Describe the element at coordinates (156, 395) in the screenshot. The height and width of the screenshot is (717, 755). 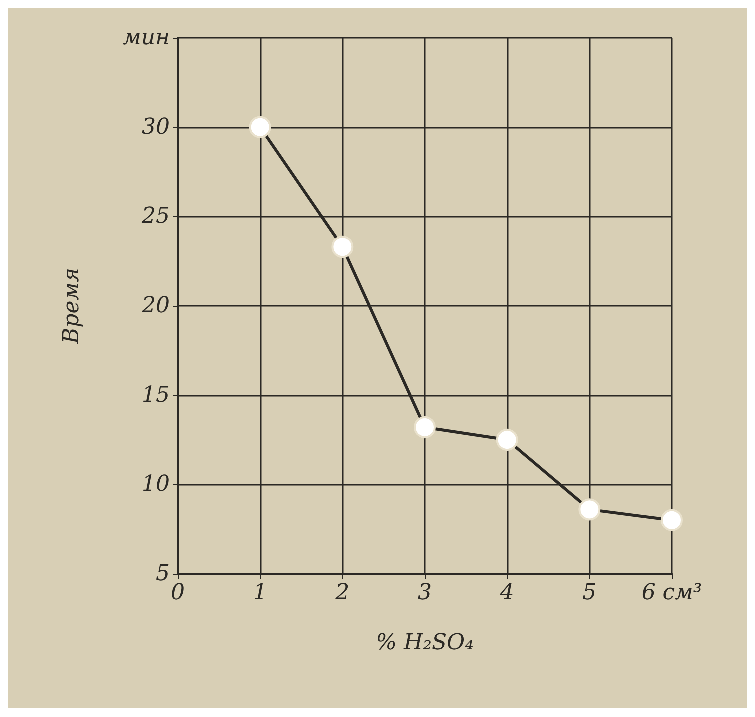
I see `y-tick-label: 15` at that location.